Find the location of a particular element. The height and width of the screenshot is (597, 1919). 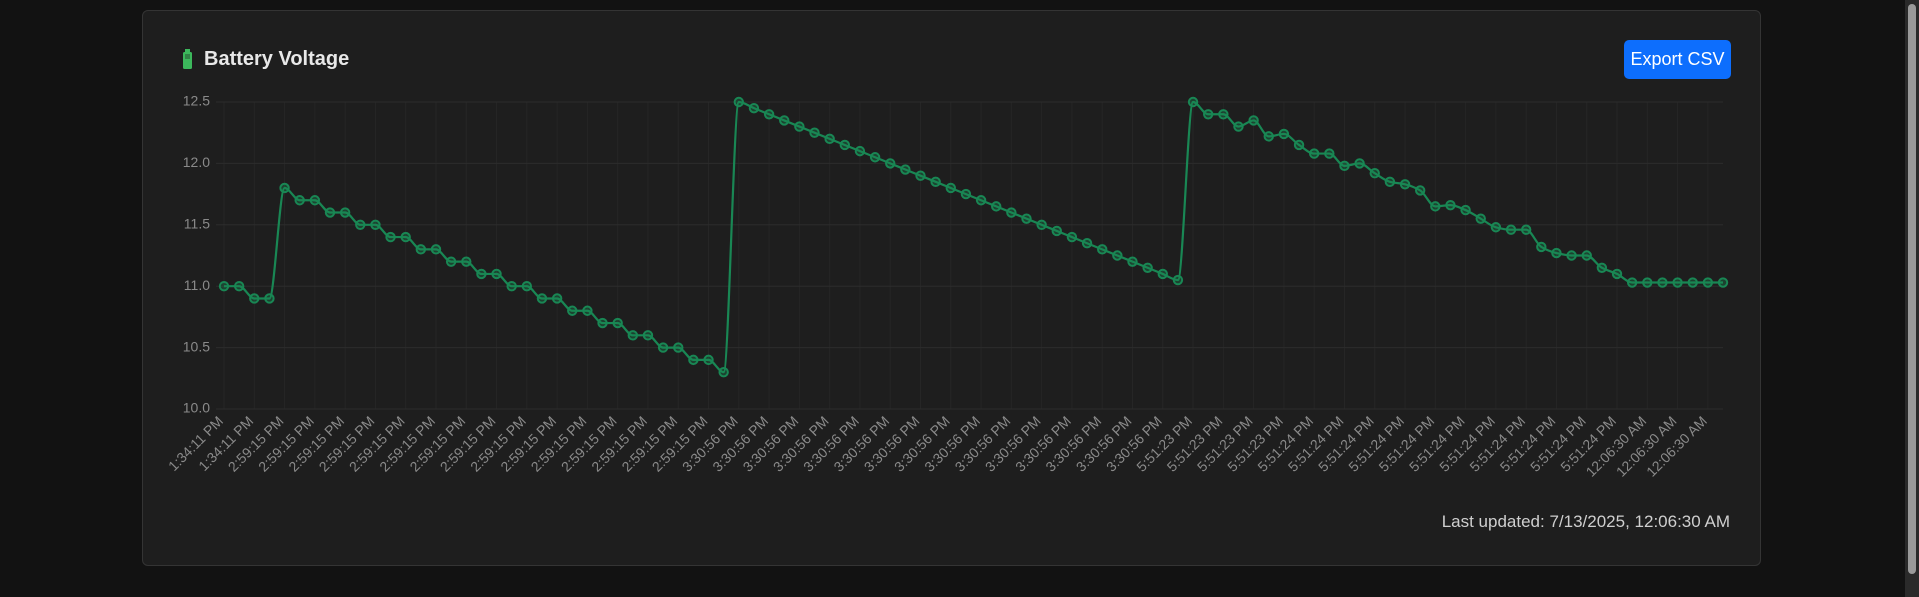

y-tick-label: 12.0 is located at coordinates (196, 162).